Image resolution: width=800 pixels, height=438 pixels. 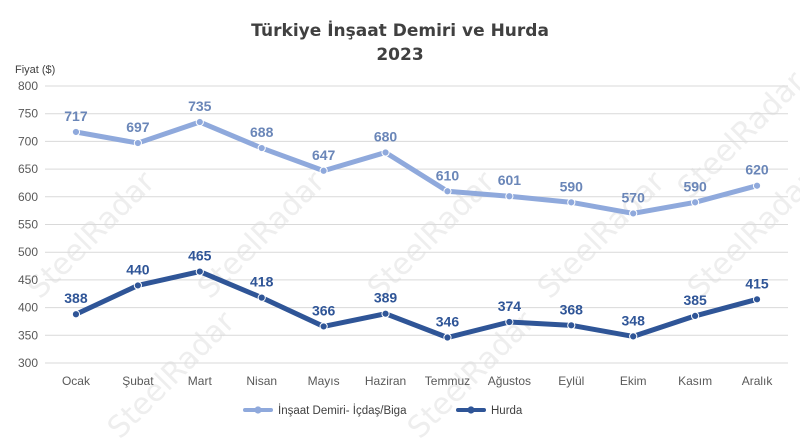 I want to click on y-tick-label: 500, so click(x=28, y=252).